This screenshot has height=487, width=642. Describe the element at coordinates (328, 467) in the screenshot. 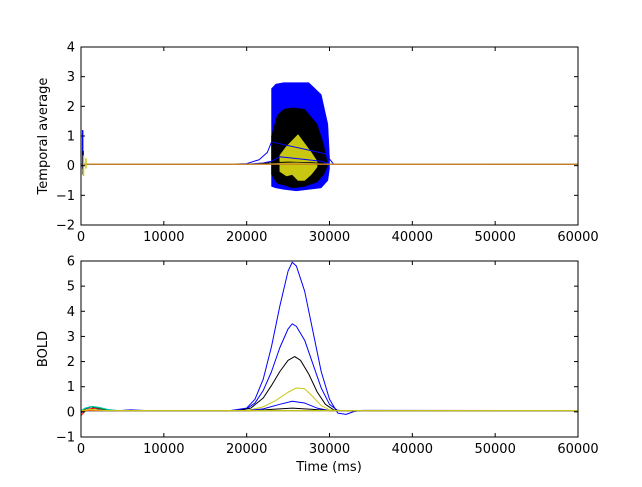

I see `x-axis-label: Time (ms)` at that location.